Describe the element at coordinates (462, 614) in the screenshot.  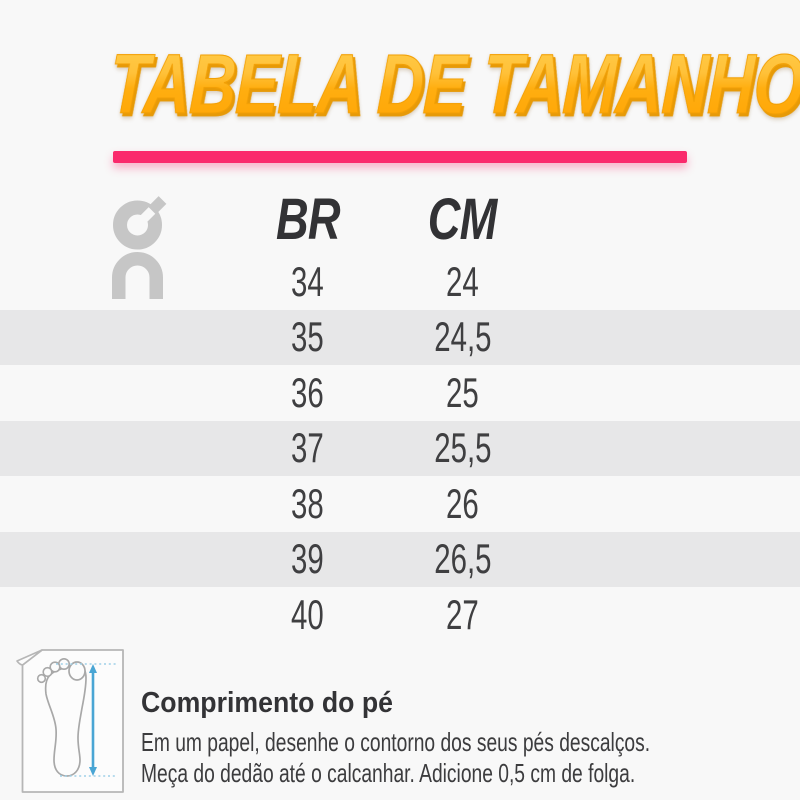
I see `cm-cell: 27` at that location.